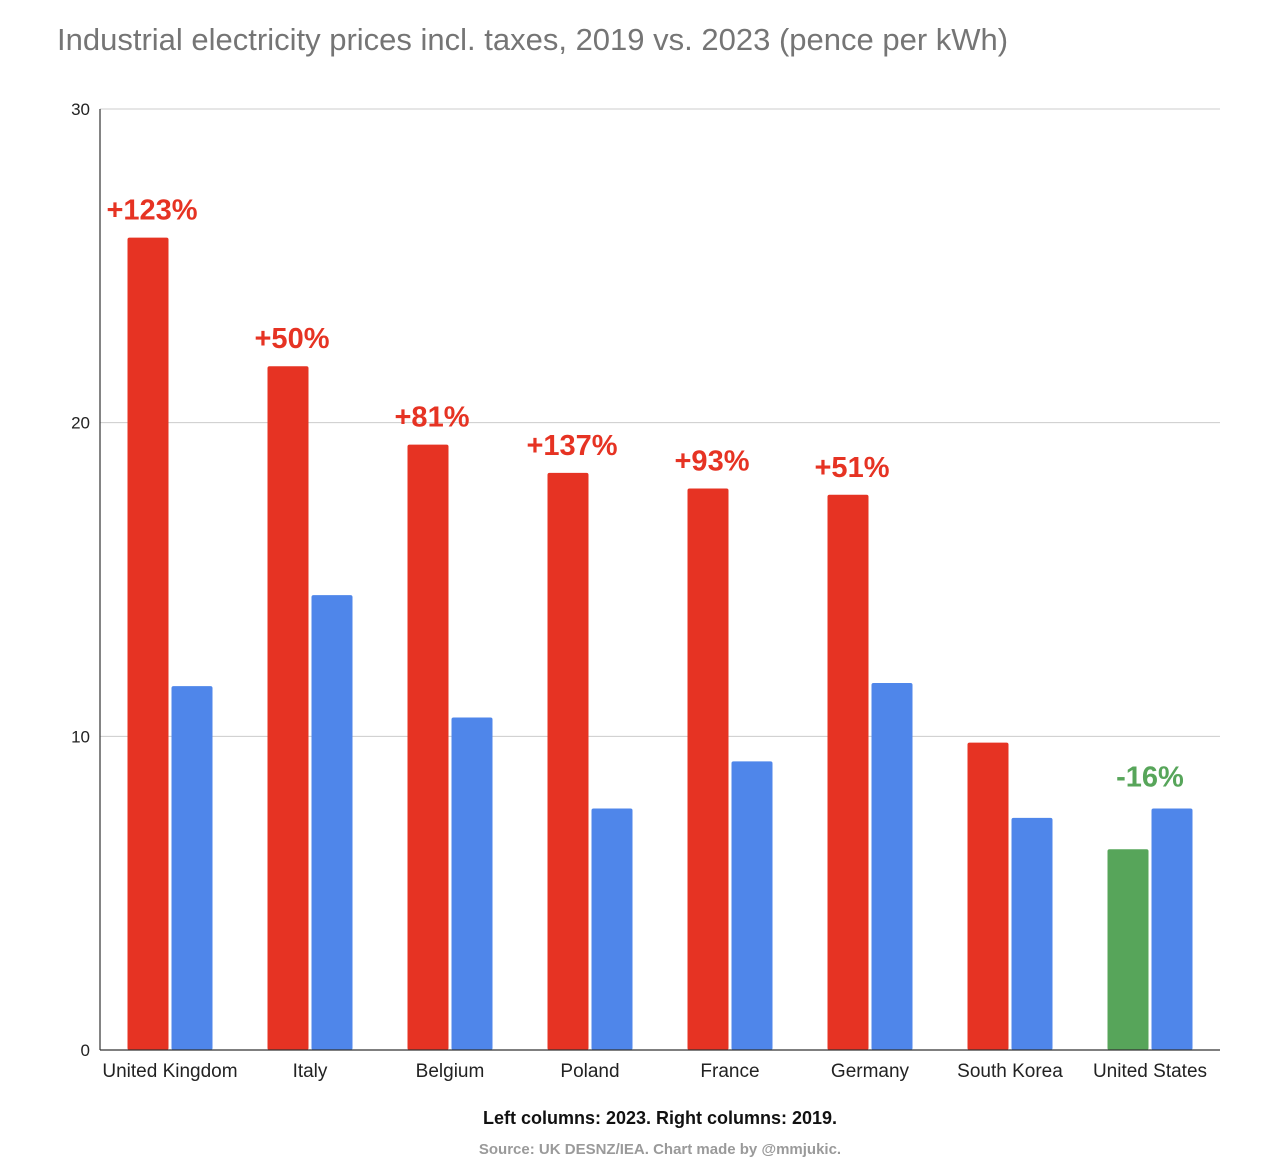 The image size is (1280, 1170). Describe the element at coordinates (151, 211) in the screenshot. I see `data-label: +123%` at that location.